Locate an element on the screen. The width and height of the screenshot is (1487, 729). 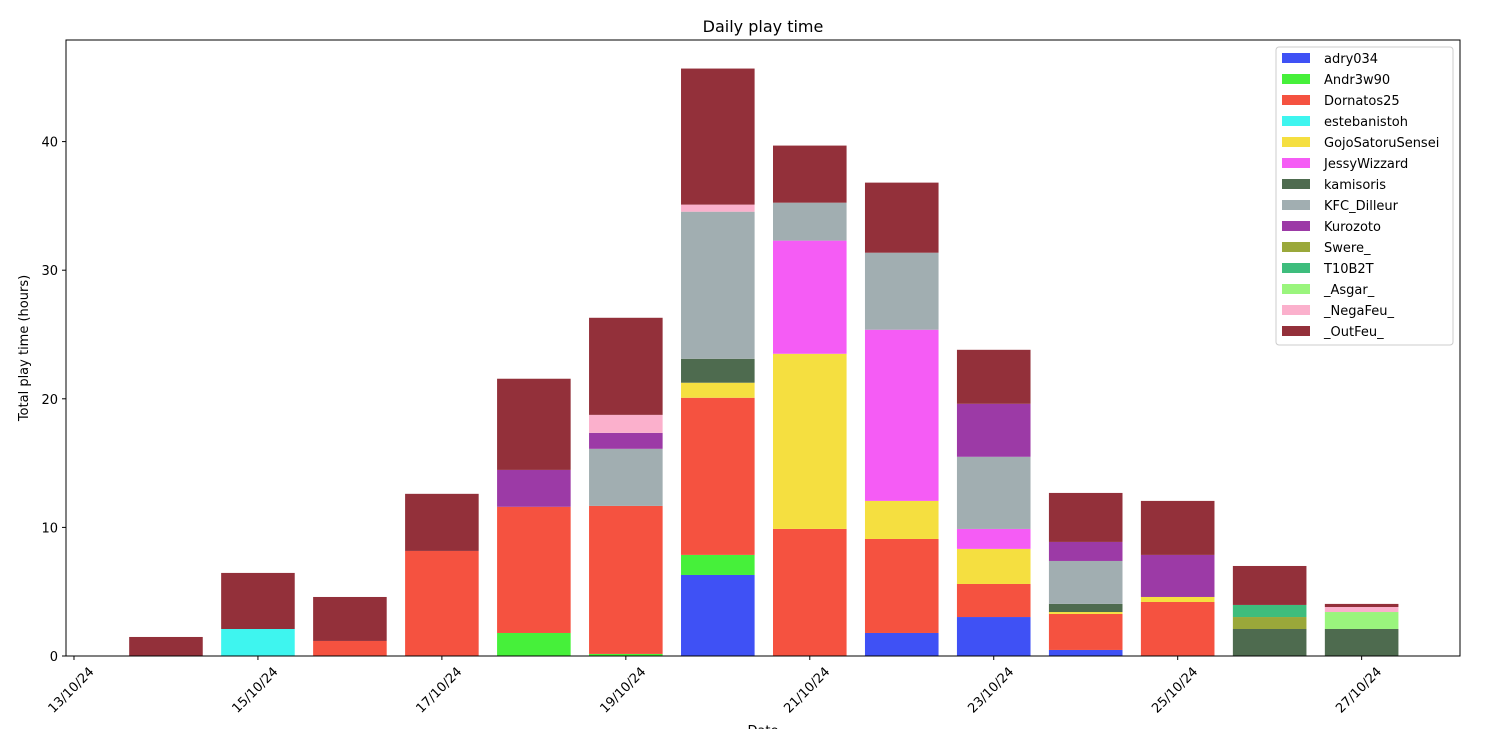
chart-title: Daily play time is located at coordinates (763, 26).